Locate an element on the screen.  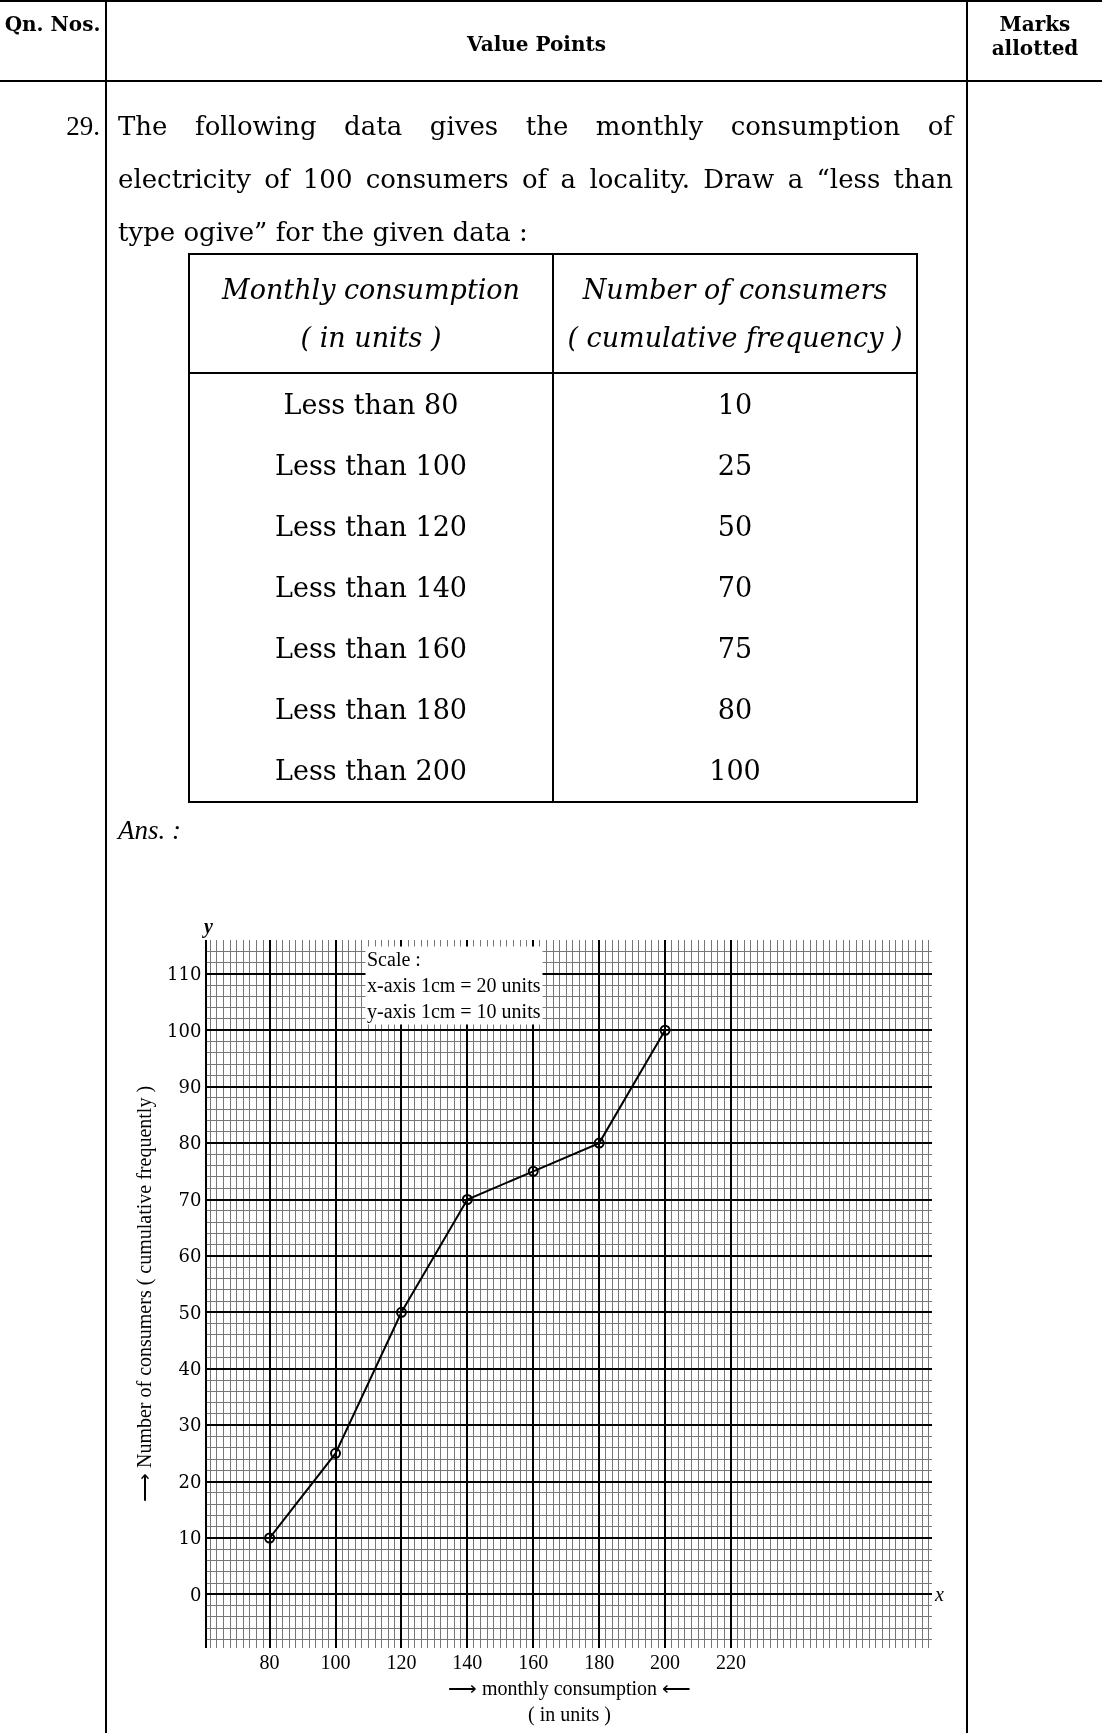
text: x is located at coordinates (939, 1594).